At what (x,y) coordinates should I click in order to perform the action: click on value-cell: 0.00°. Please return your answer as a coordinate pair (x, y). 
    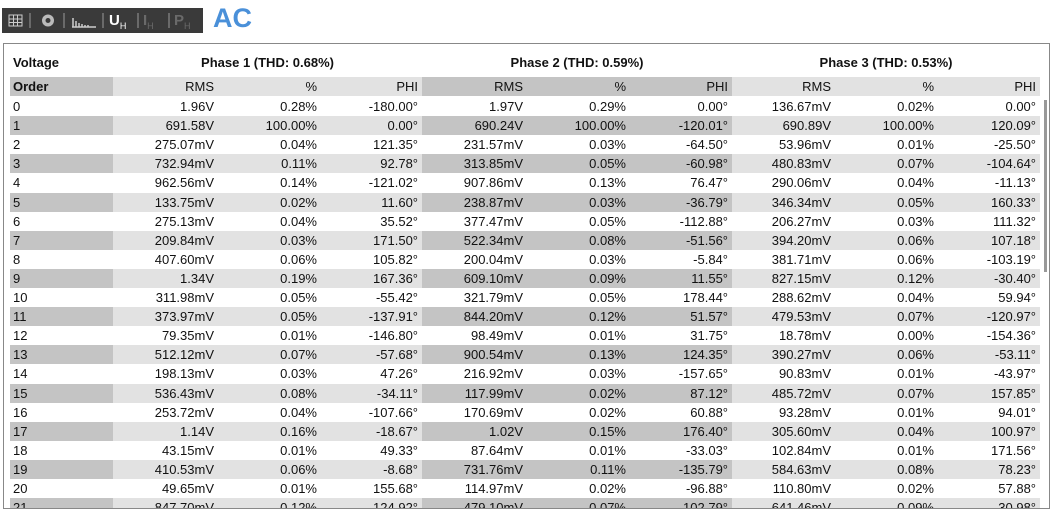
    Looking at the image, I should click on (371, 126).